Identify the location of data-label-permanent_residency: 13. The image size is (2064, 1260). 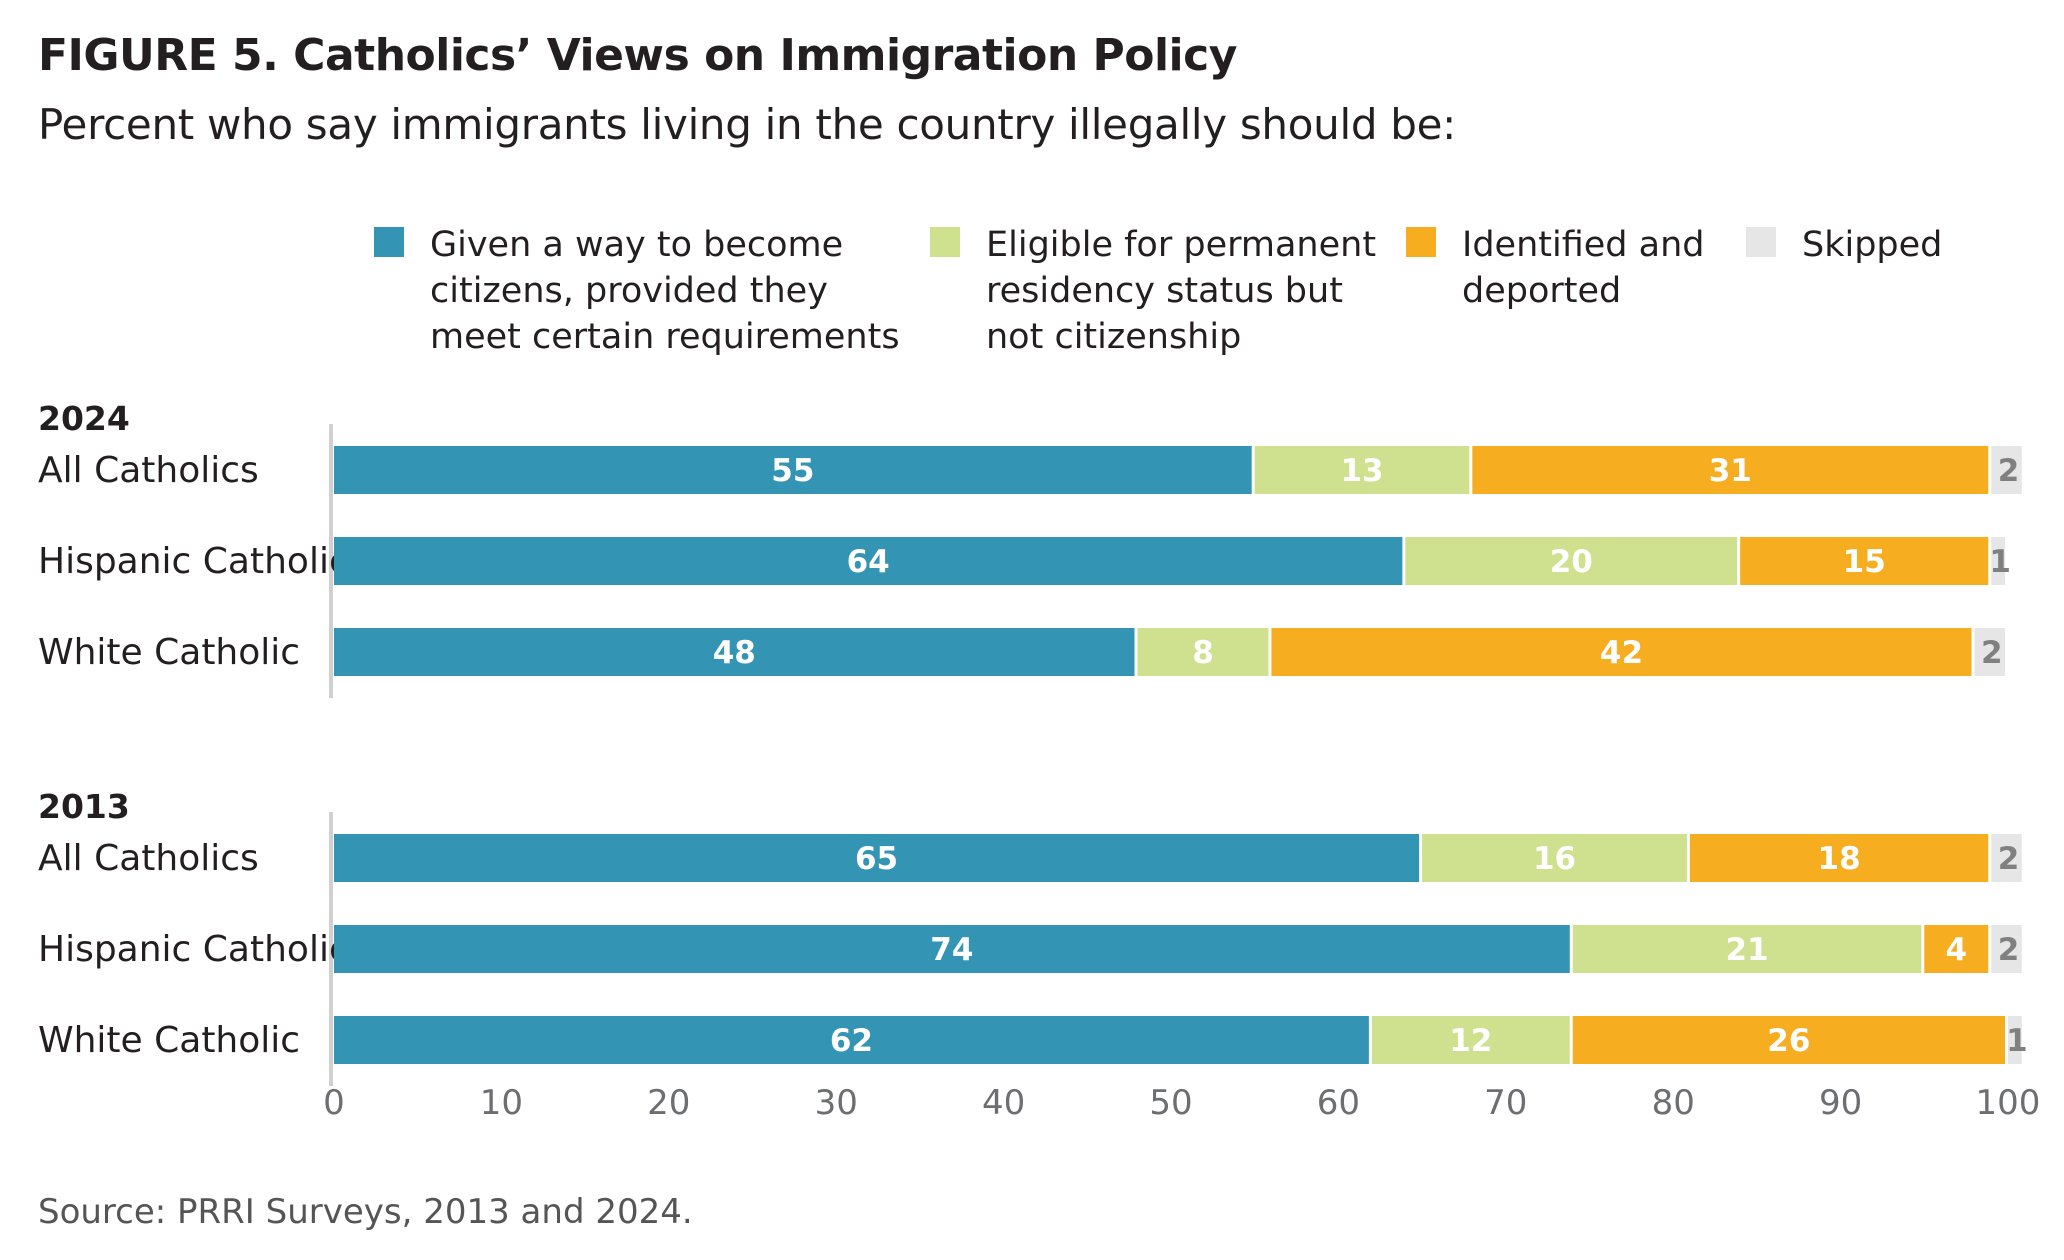
(1361, 471).